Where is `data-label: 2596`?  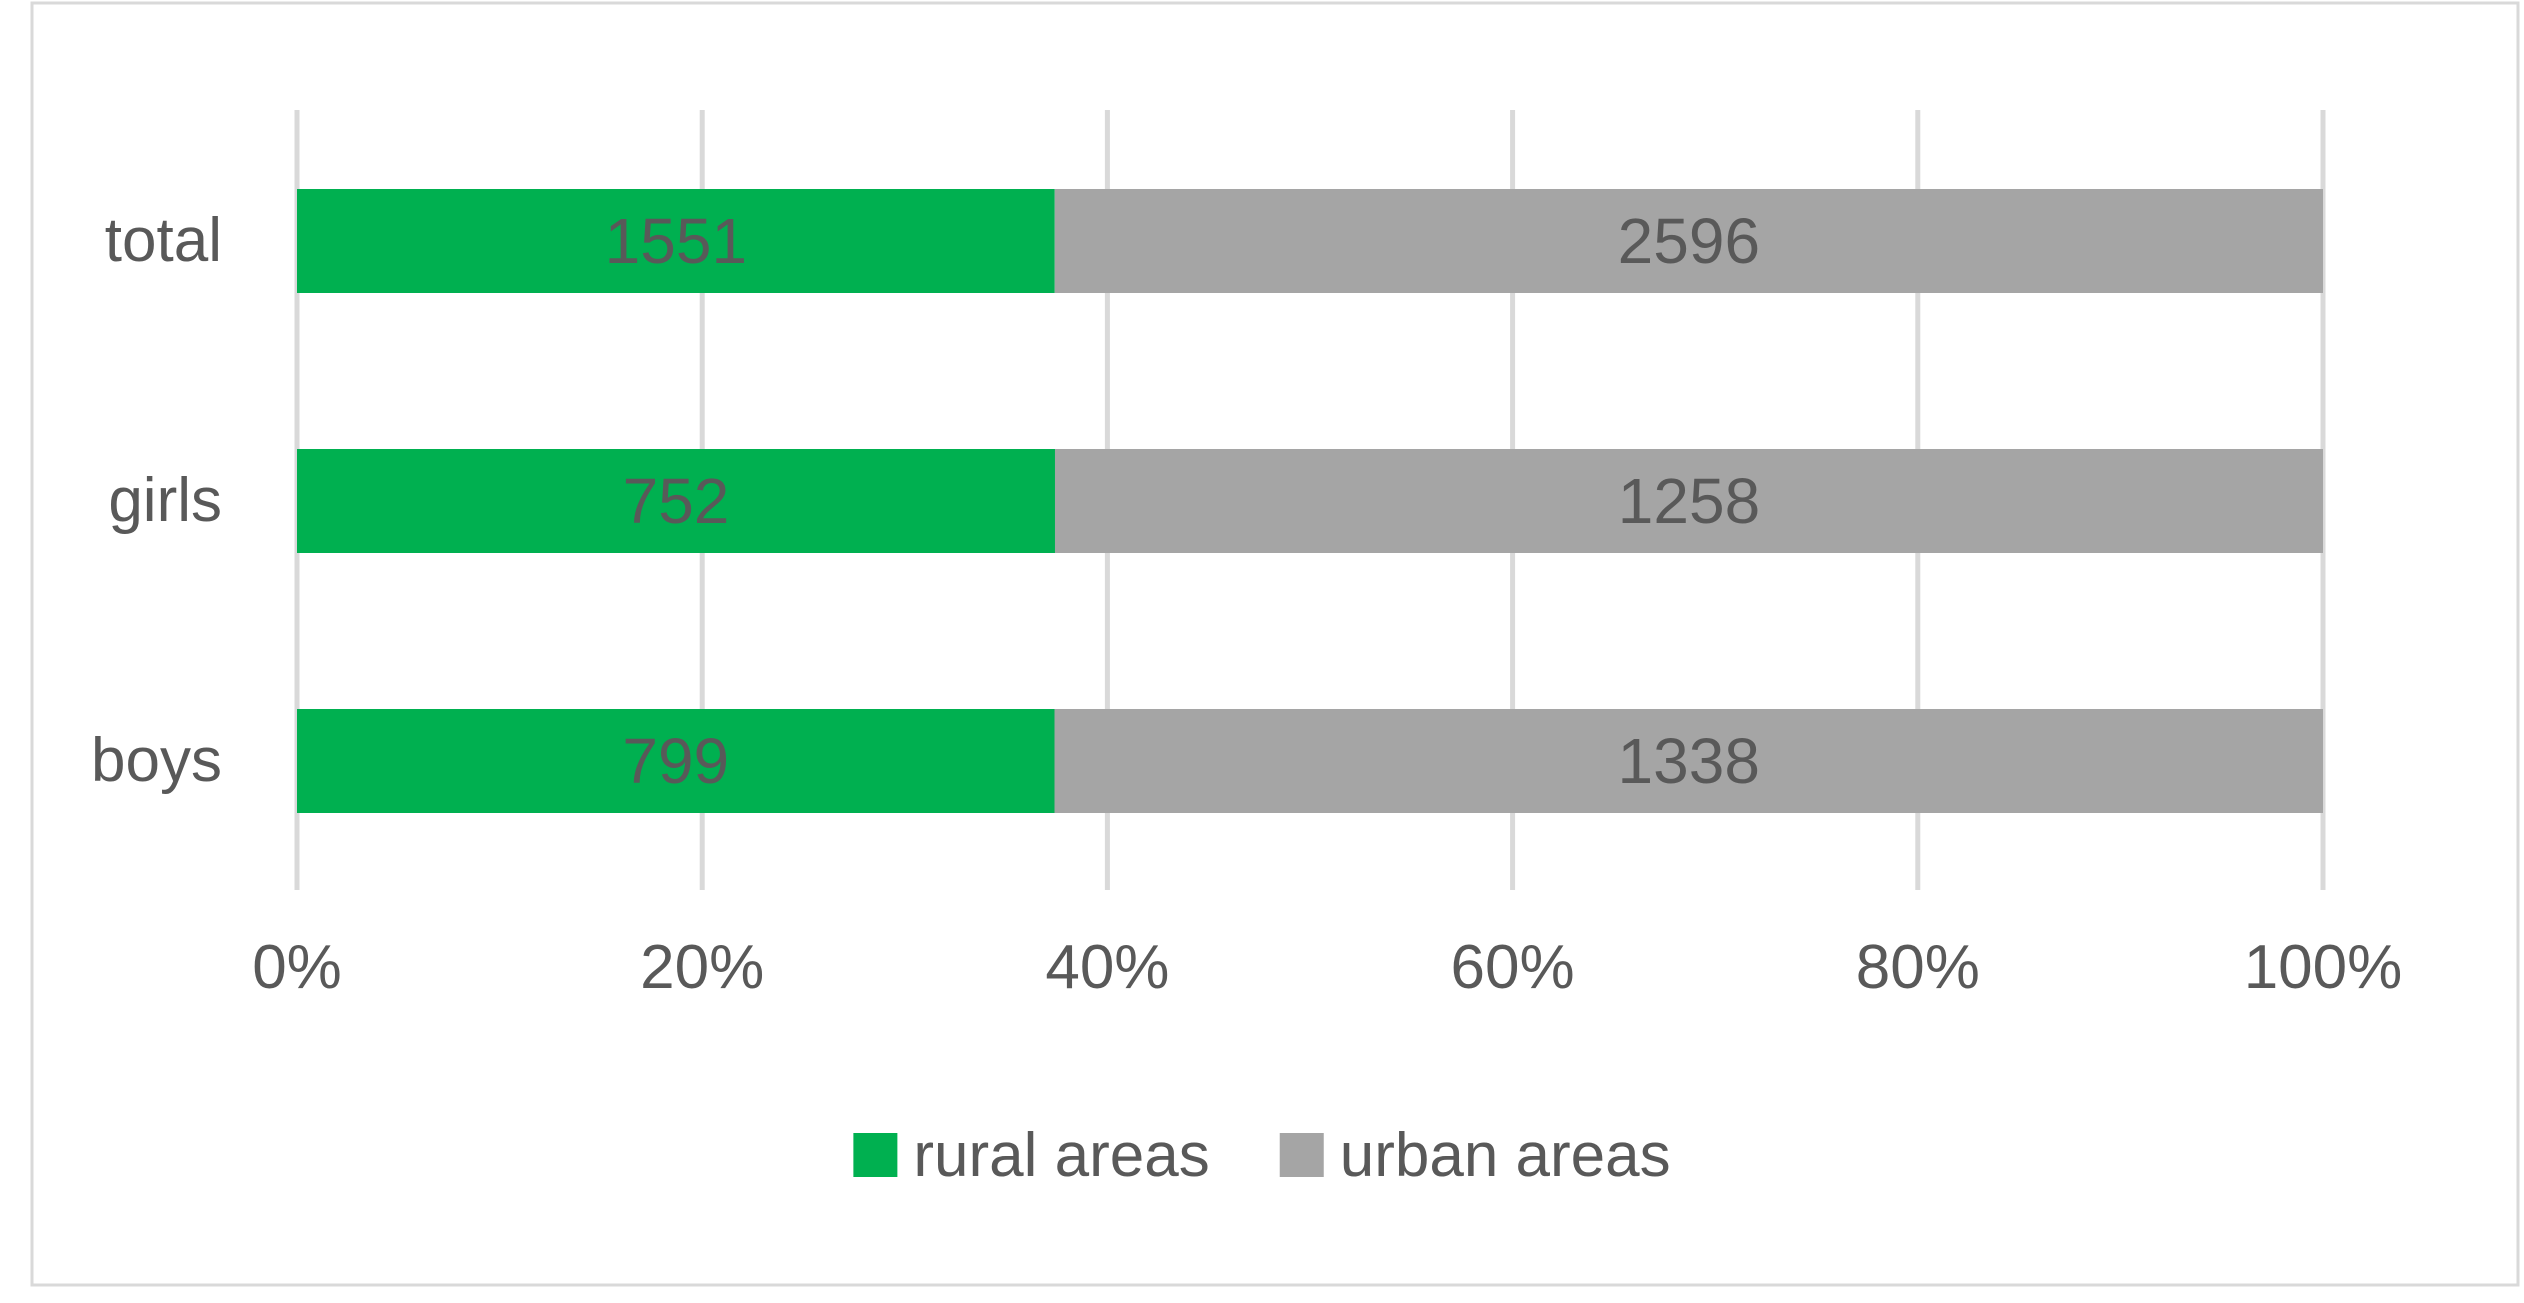 data-label: 2596 is located at coordinates (1689, 241).